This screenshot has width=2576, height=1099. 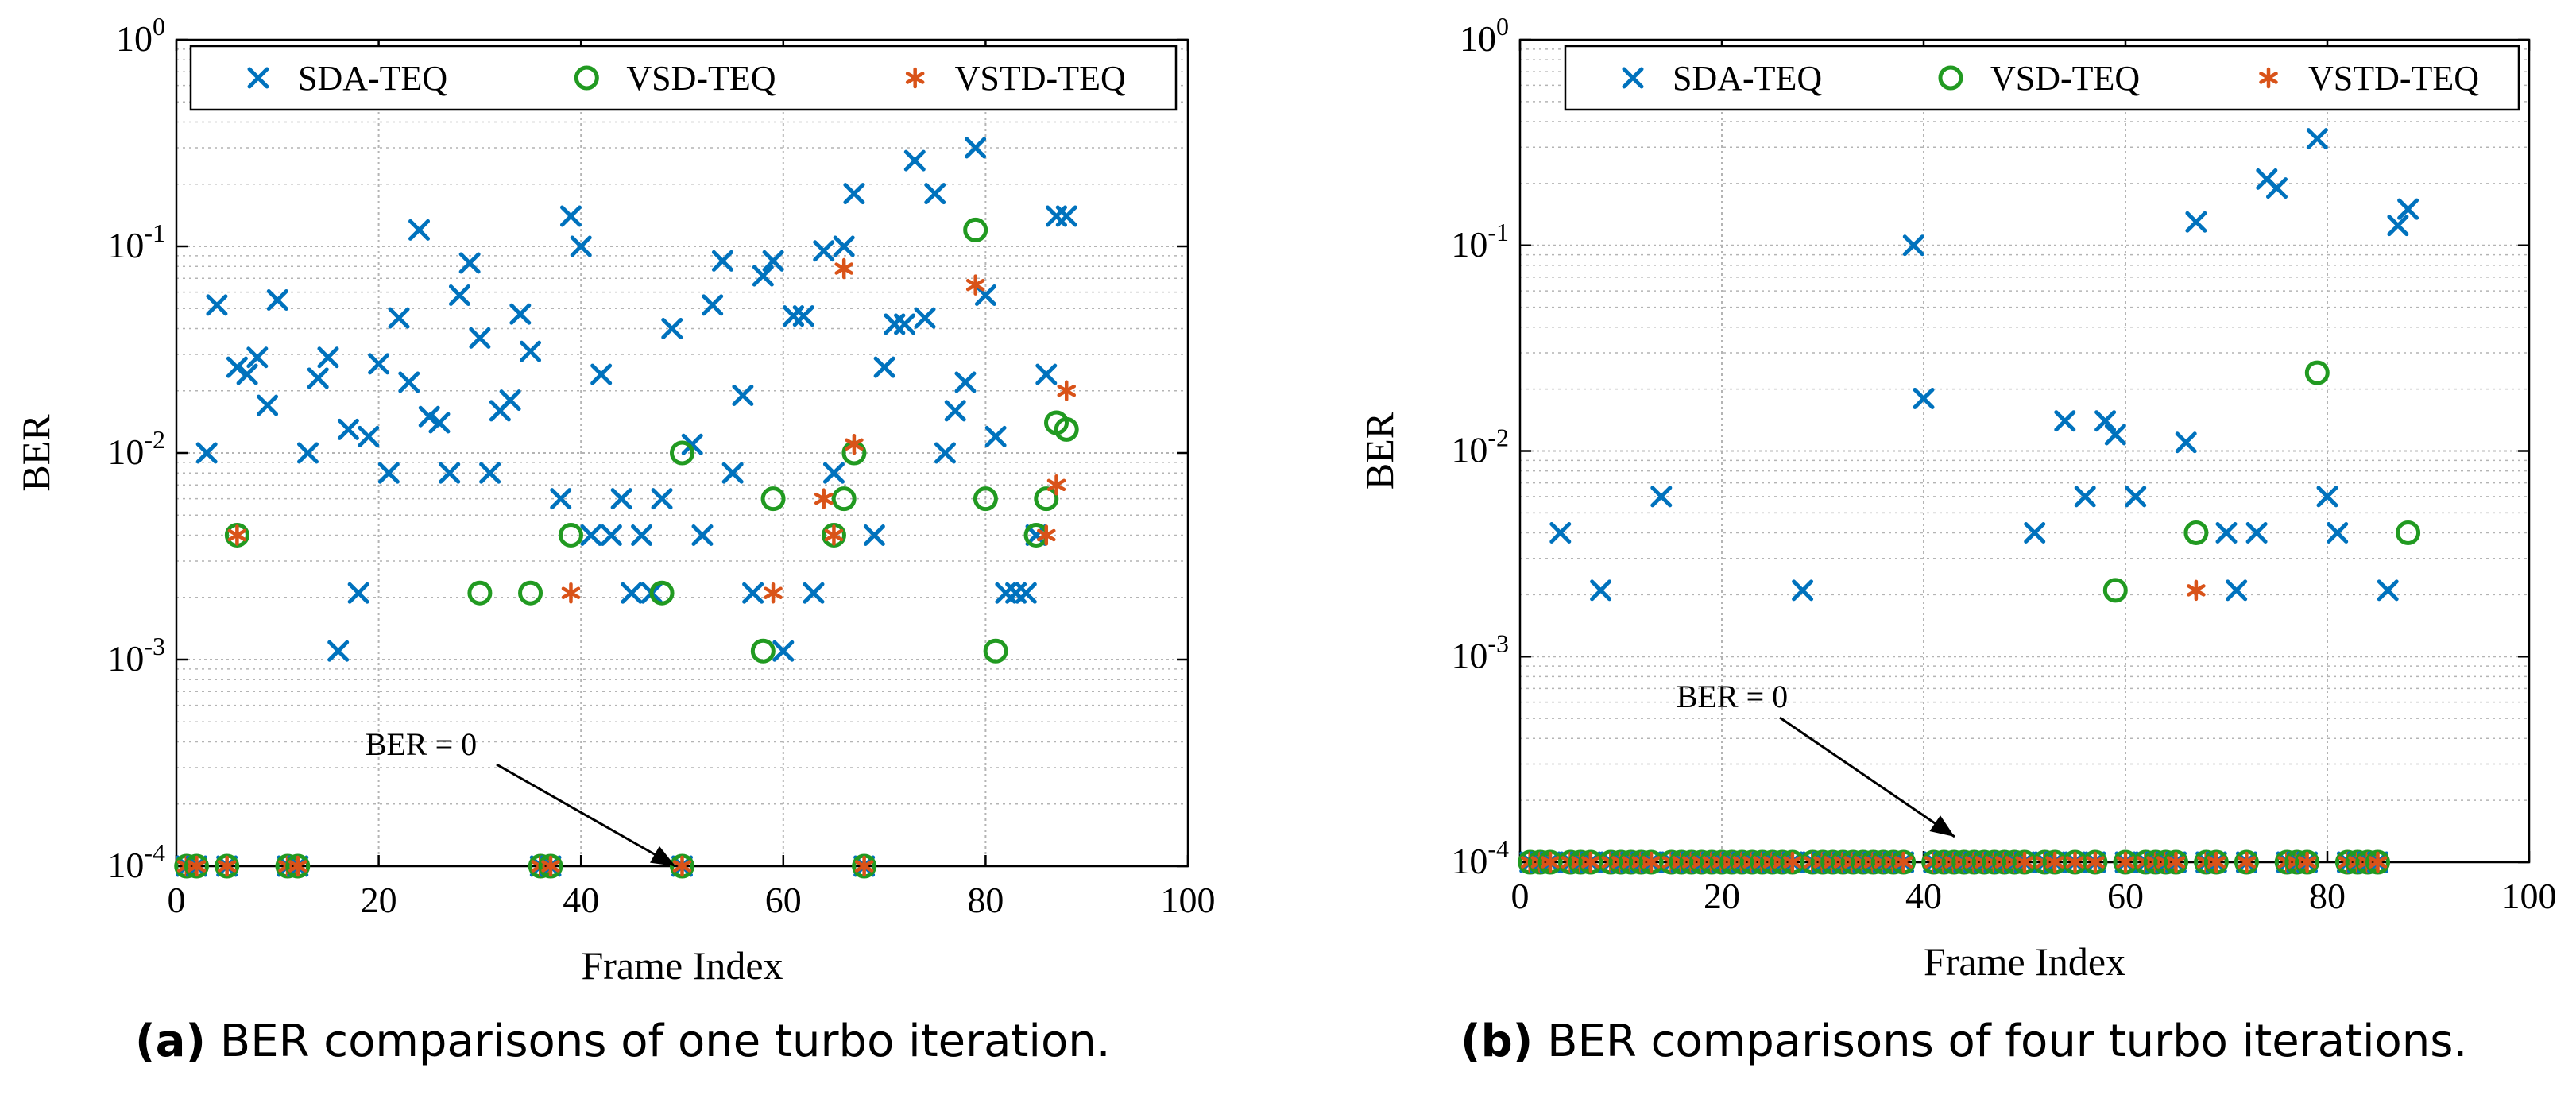 I want to click on y-tick-exponent: -4, so click(x=1498, y=848).